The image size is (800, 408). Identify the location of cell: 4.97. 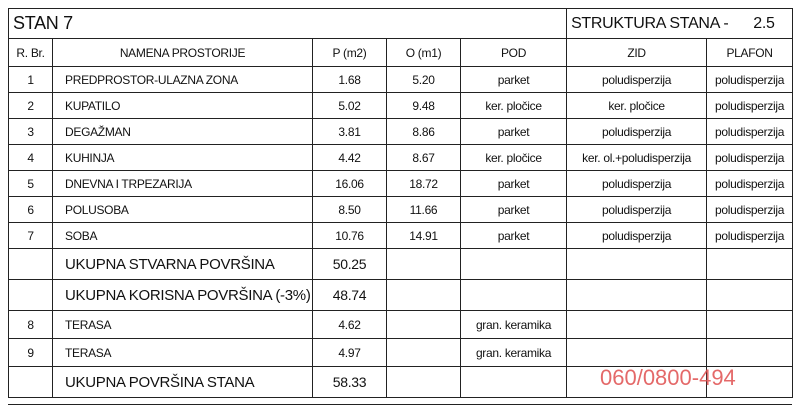
(349, 352).